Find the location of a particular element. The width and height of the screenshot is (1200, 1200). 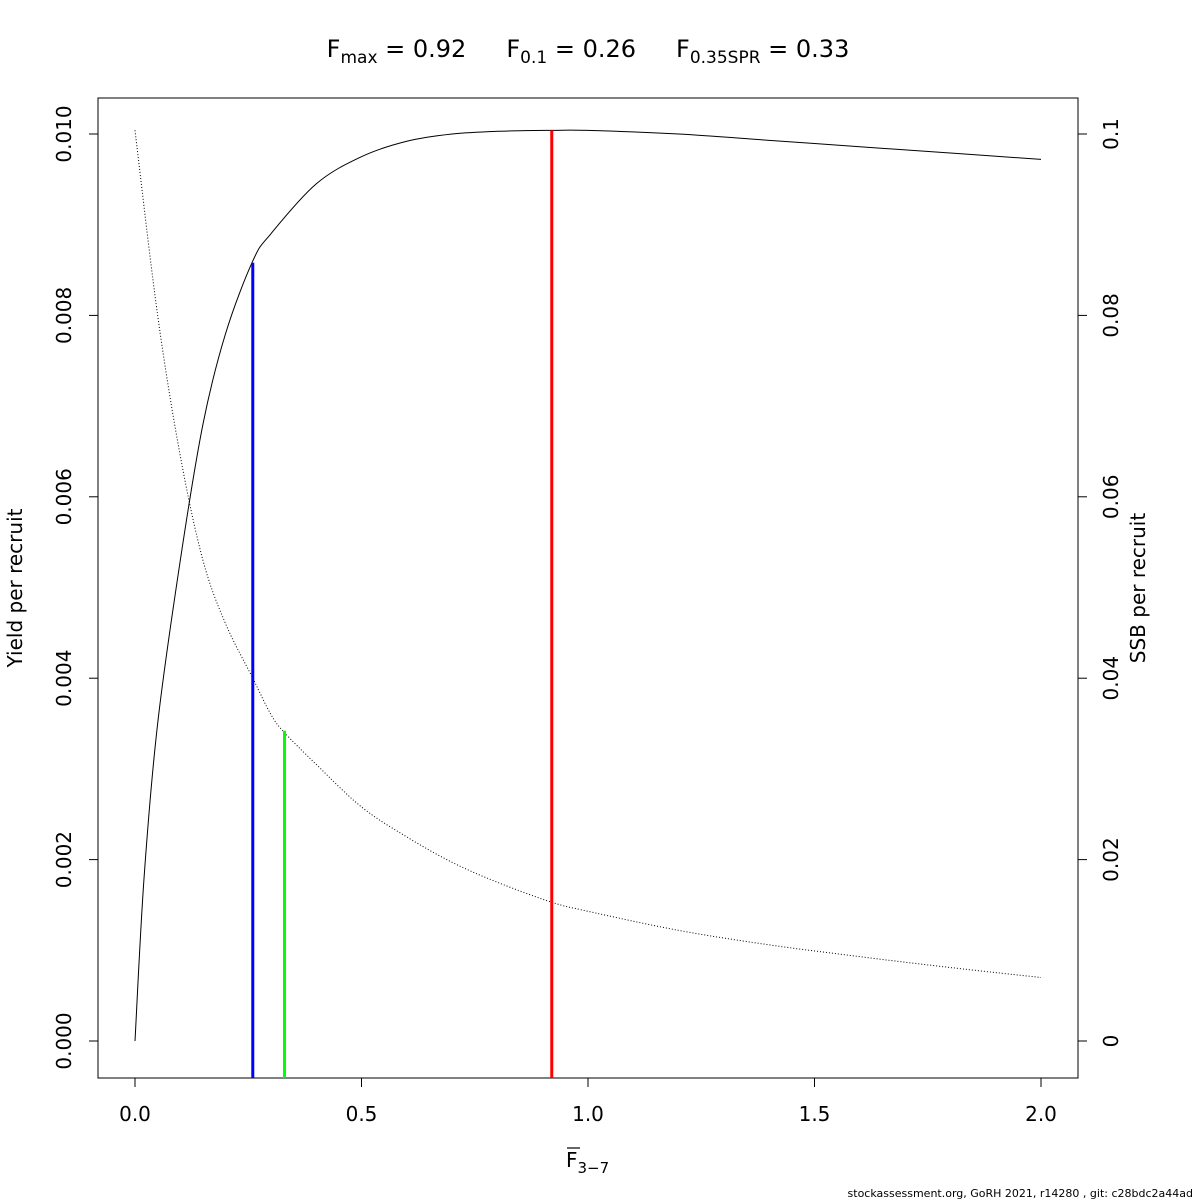

x-label-text: F3−7 is located at coordinates (587, 1162).